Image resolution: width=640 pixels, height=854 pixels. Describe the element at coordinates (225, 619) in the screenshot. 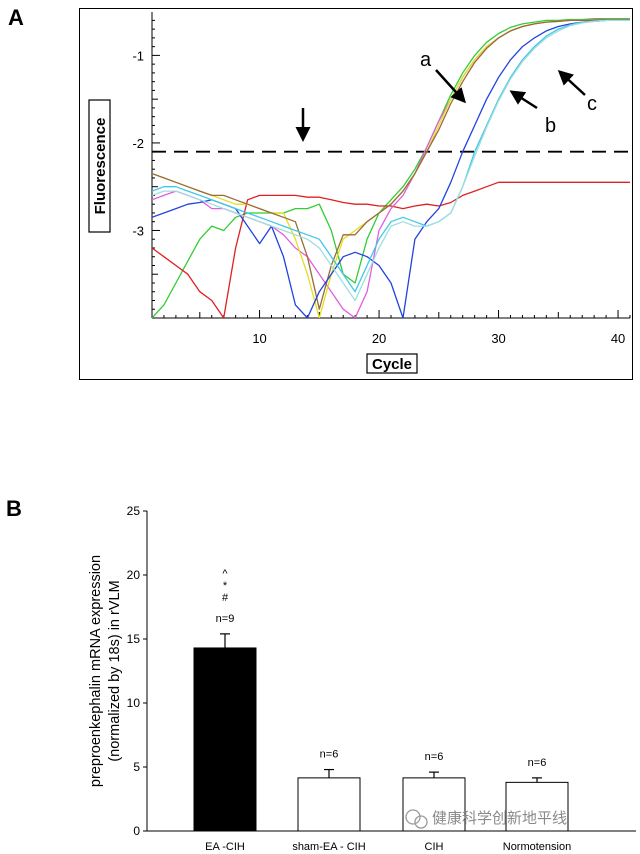

I see `n-label-1: n=9` at that location.